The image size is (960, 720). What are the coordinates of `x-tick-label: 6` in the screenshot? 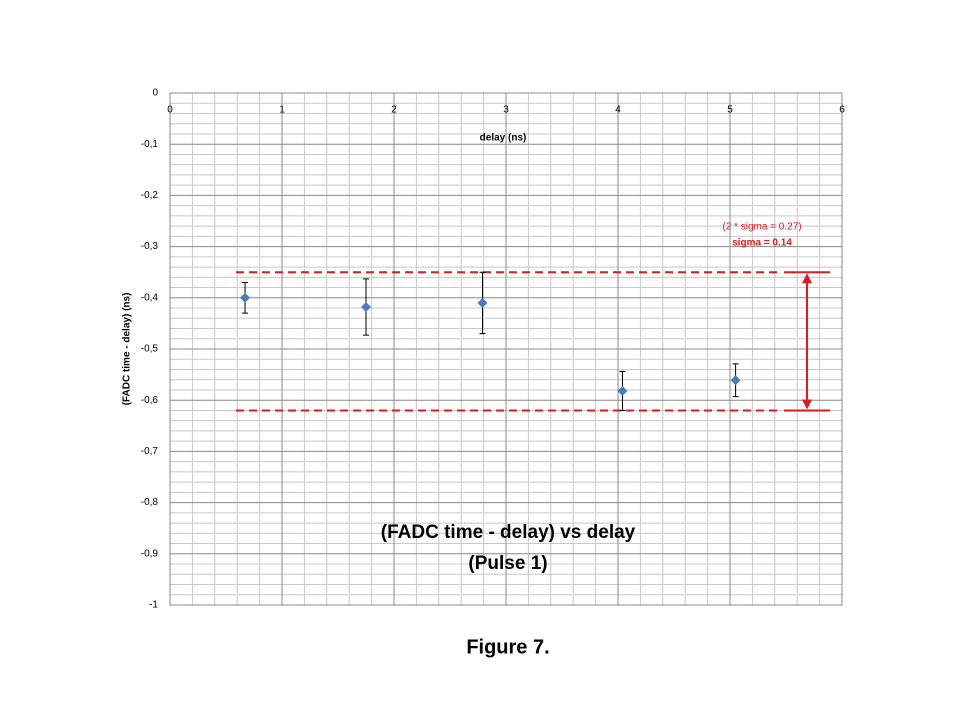 It's located at (842, 110).